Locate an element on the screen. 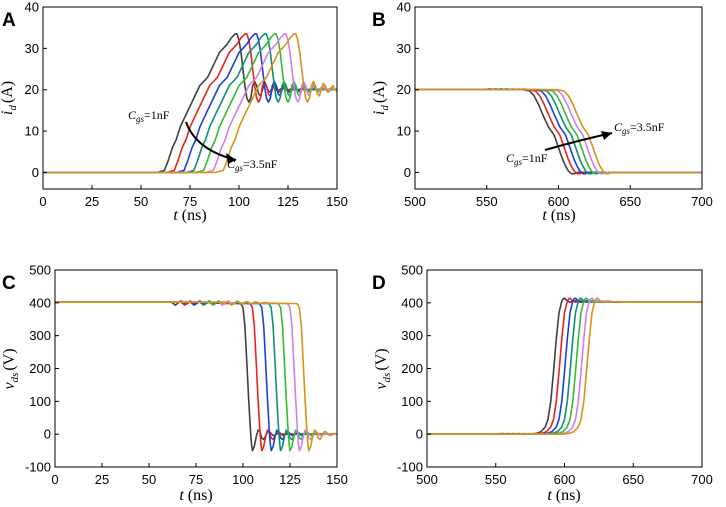  panel-letter: B is located at coordinates (379, 20).